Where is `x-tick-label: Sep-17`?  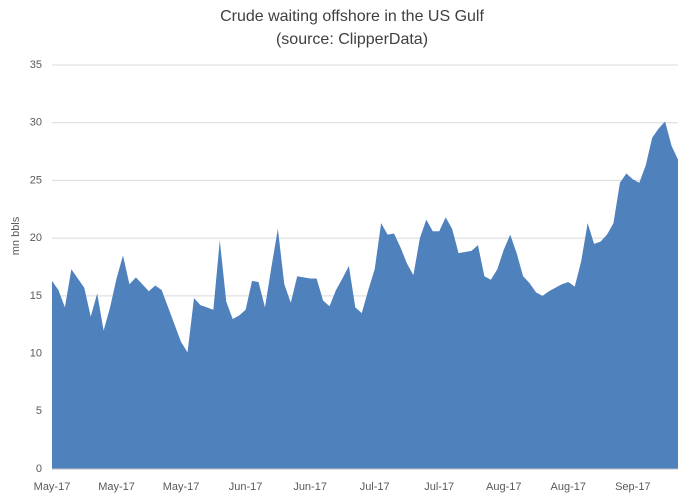
x-tick-label: Sep-17 is located at coordinates (632, 487).